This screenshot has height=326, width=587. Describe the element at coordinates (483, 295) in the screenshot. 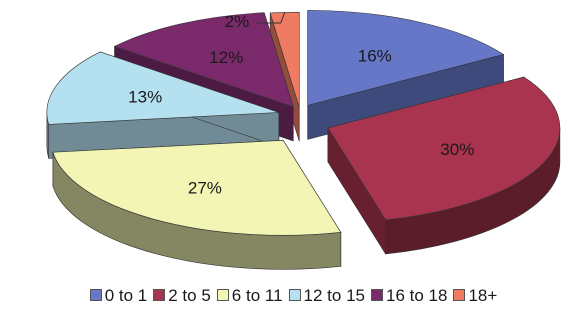

I see `legend-label-18-plus: 18+` at that location.